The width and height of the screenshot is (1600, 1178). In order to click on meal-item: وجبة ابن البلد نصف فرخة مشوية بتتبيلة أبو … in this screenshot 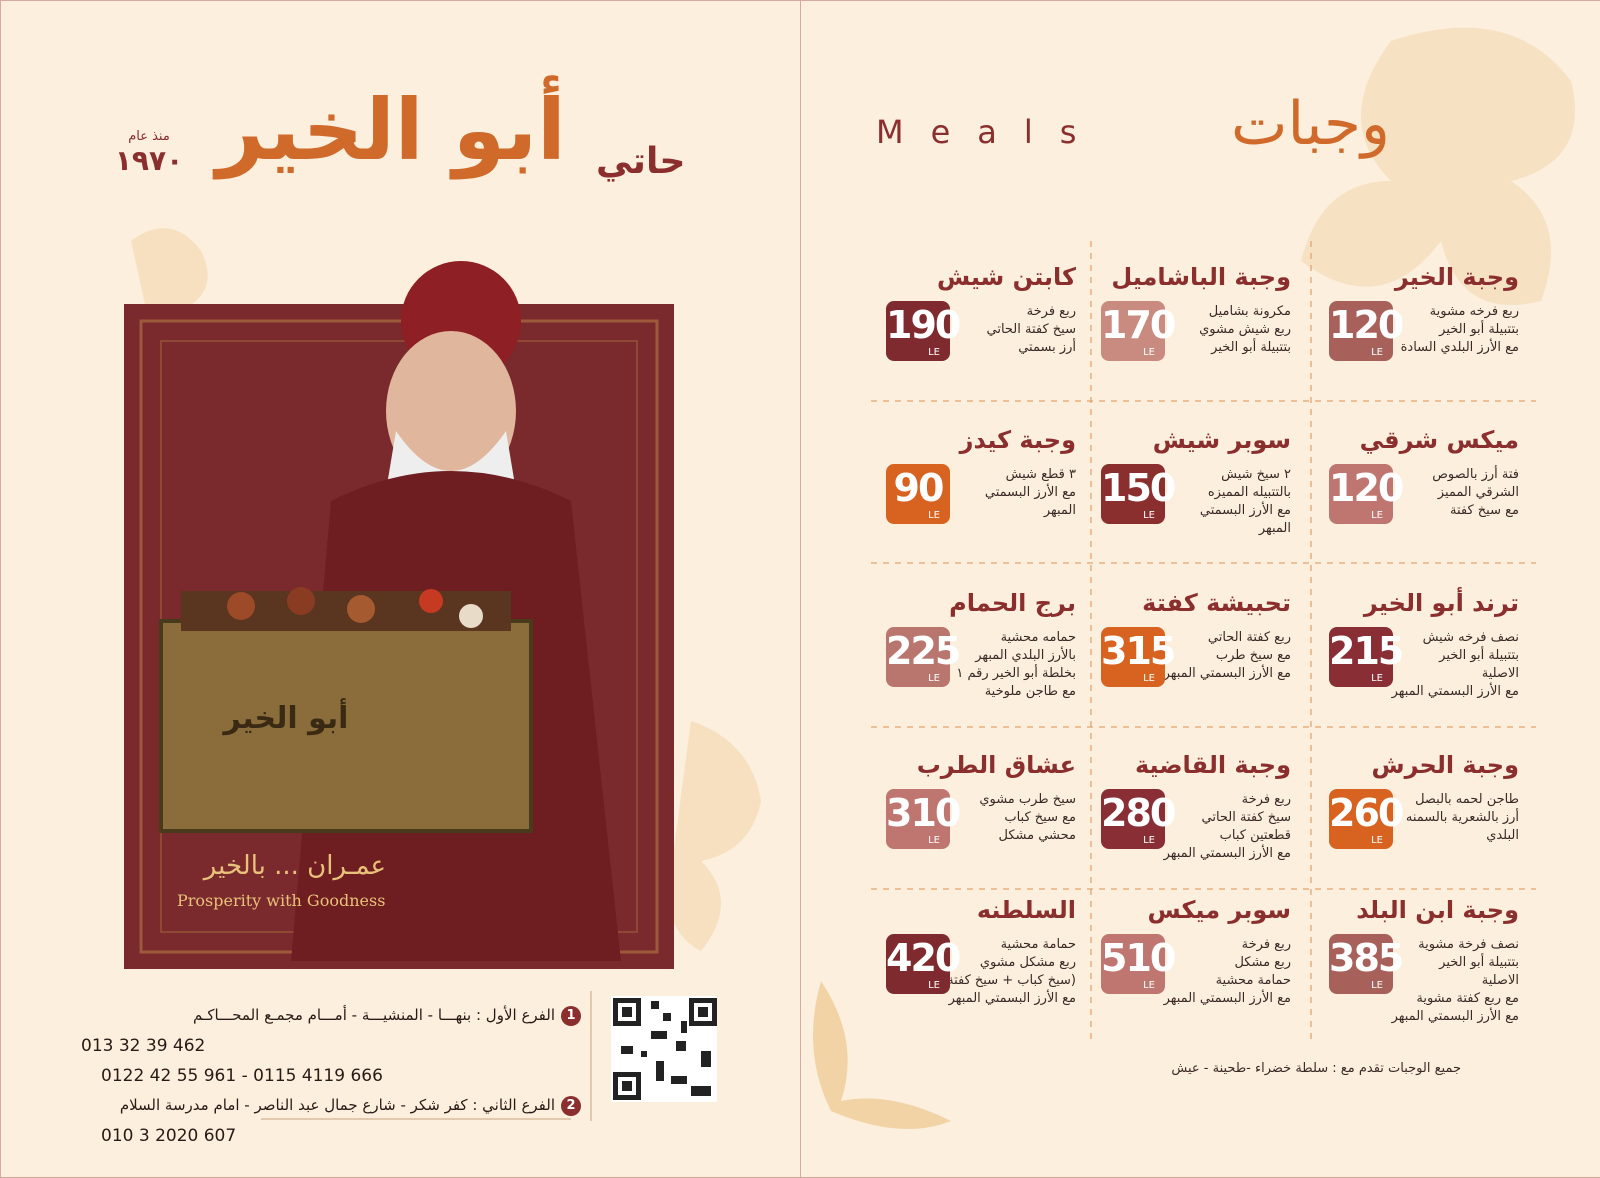, I will do `click(1419, 971)`.